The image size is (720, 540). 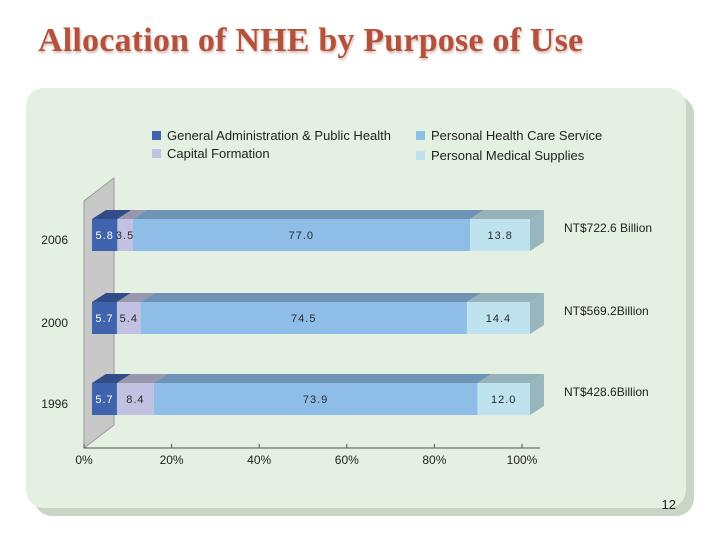 What do you see at coordinates (218, 153) in the screenshot?
I see `legend-label: Capital Formation` at bounding box center [218, 153].